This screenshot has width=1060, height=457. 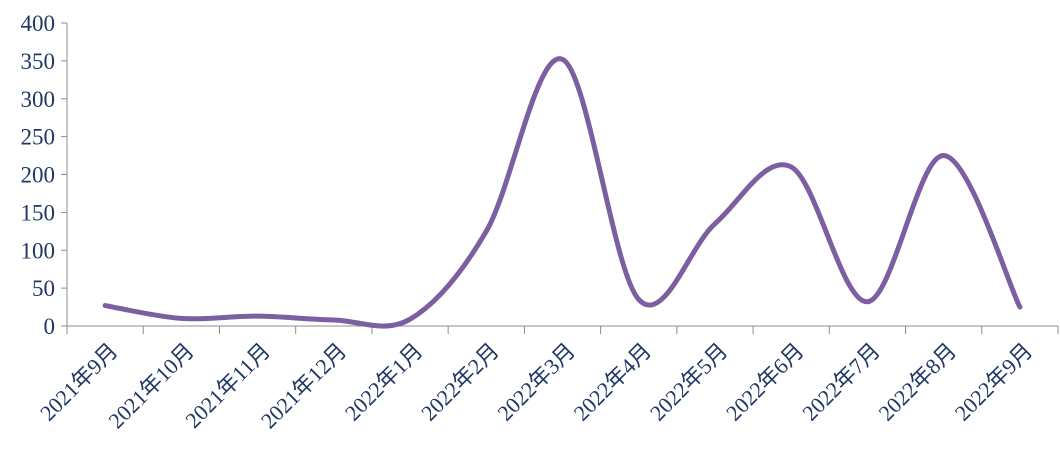 I want to click on x-tick-label: 2022年5月, so click(x=689, y=382).